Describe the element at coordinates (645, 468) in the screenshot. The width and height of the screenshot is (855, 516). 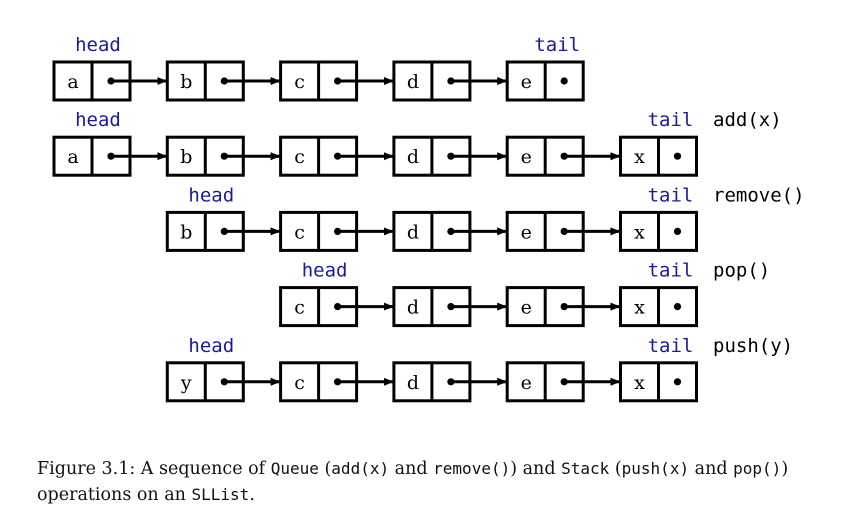
I see `caption-code: push(` at that location.